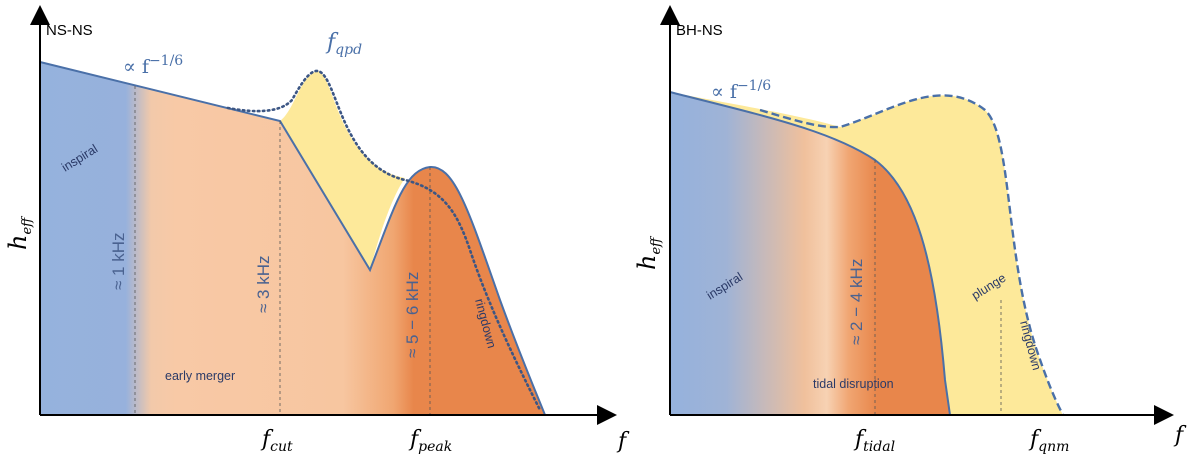 The width and height of the screenshot is (1194, 457). Describe the element at coordinates (69, 30) in the screenshot. I see `ns-ns-title: NS-NS` at that location.